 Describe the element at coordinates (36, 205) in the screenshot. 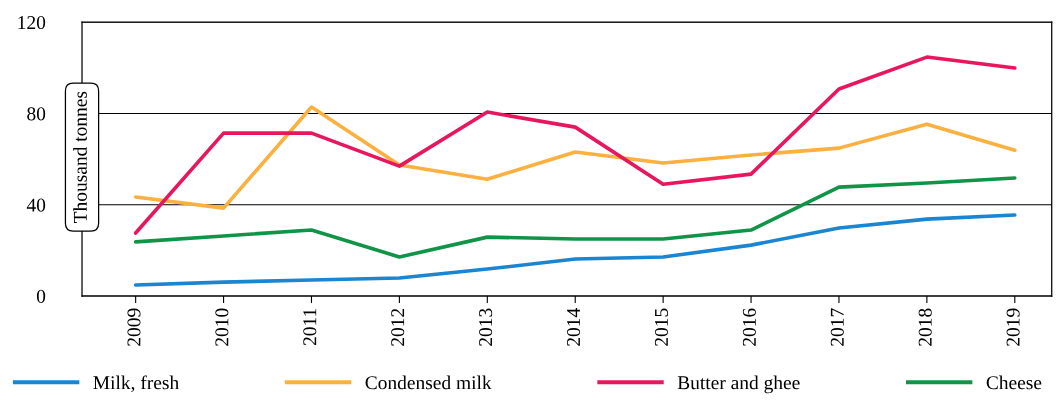

I see `y-tick-label: 40` at that location.